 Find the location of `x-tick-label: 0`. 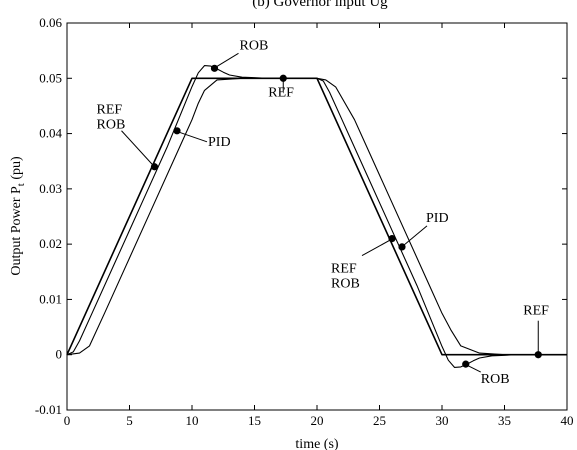

x-tick-label: 0 is located at coordinates (67, 420).